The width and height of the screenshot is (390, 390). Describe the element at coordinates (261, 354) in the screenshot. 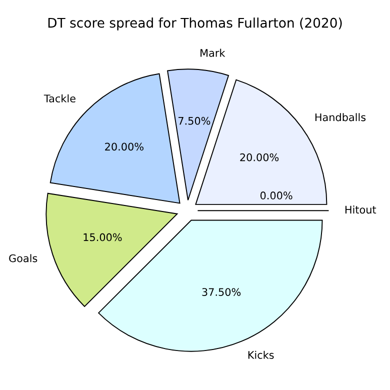

I see `slice-label: Kicks` at that location.